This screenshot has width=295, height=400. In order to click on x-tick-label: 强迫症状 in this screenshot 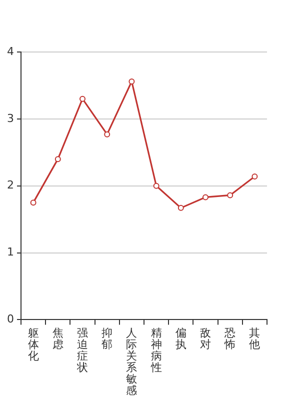, I will do `click(82, 350)`.